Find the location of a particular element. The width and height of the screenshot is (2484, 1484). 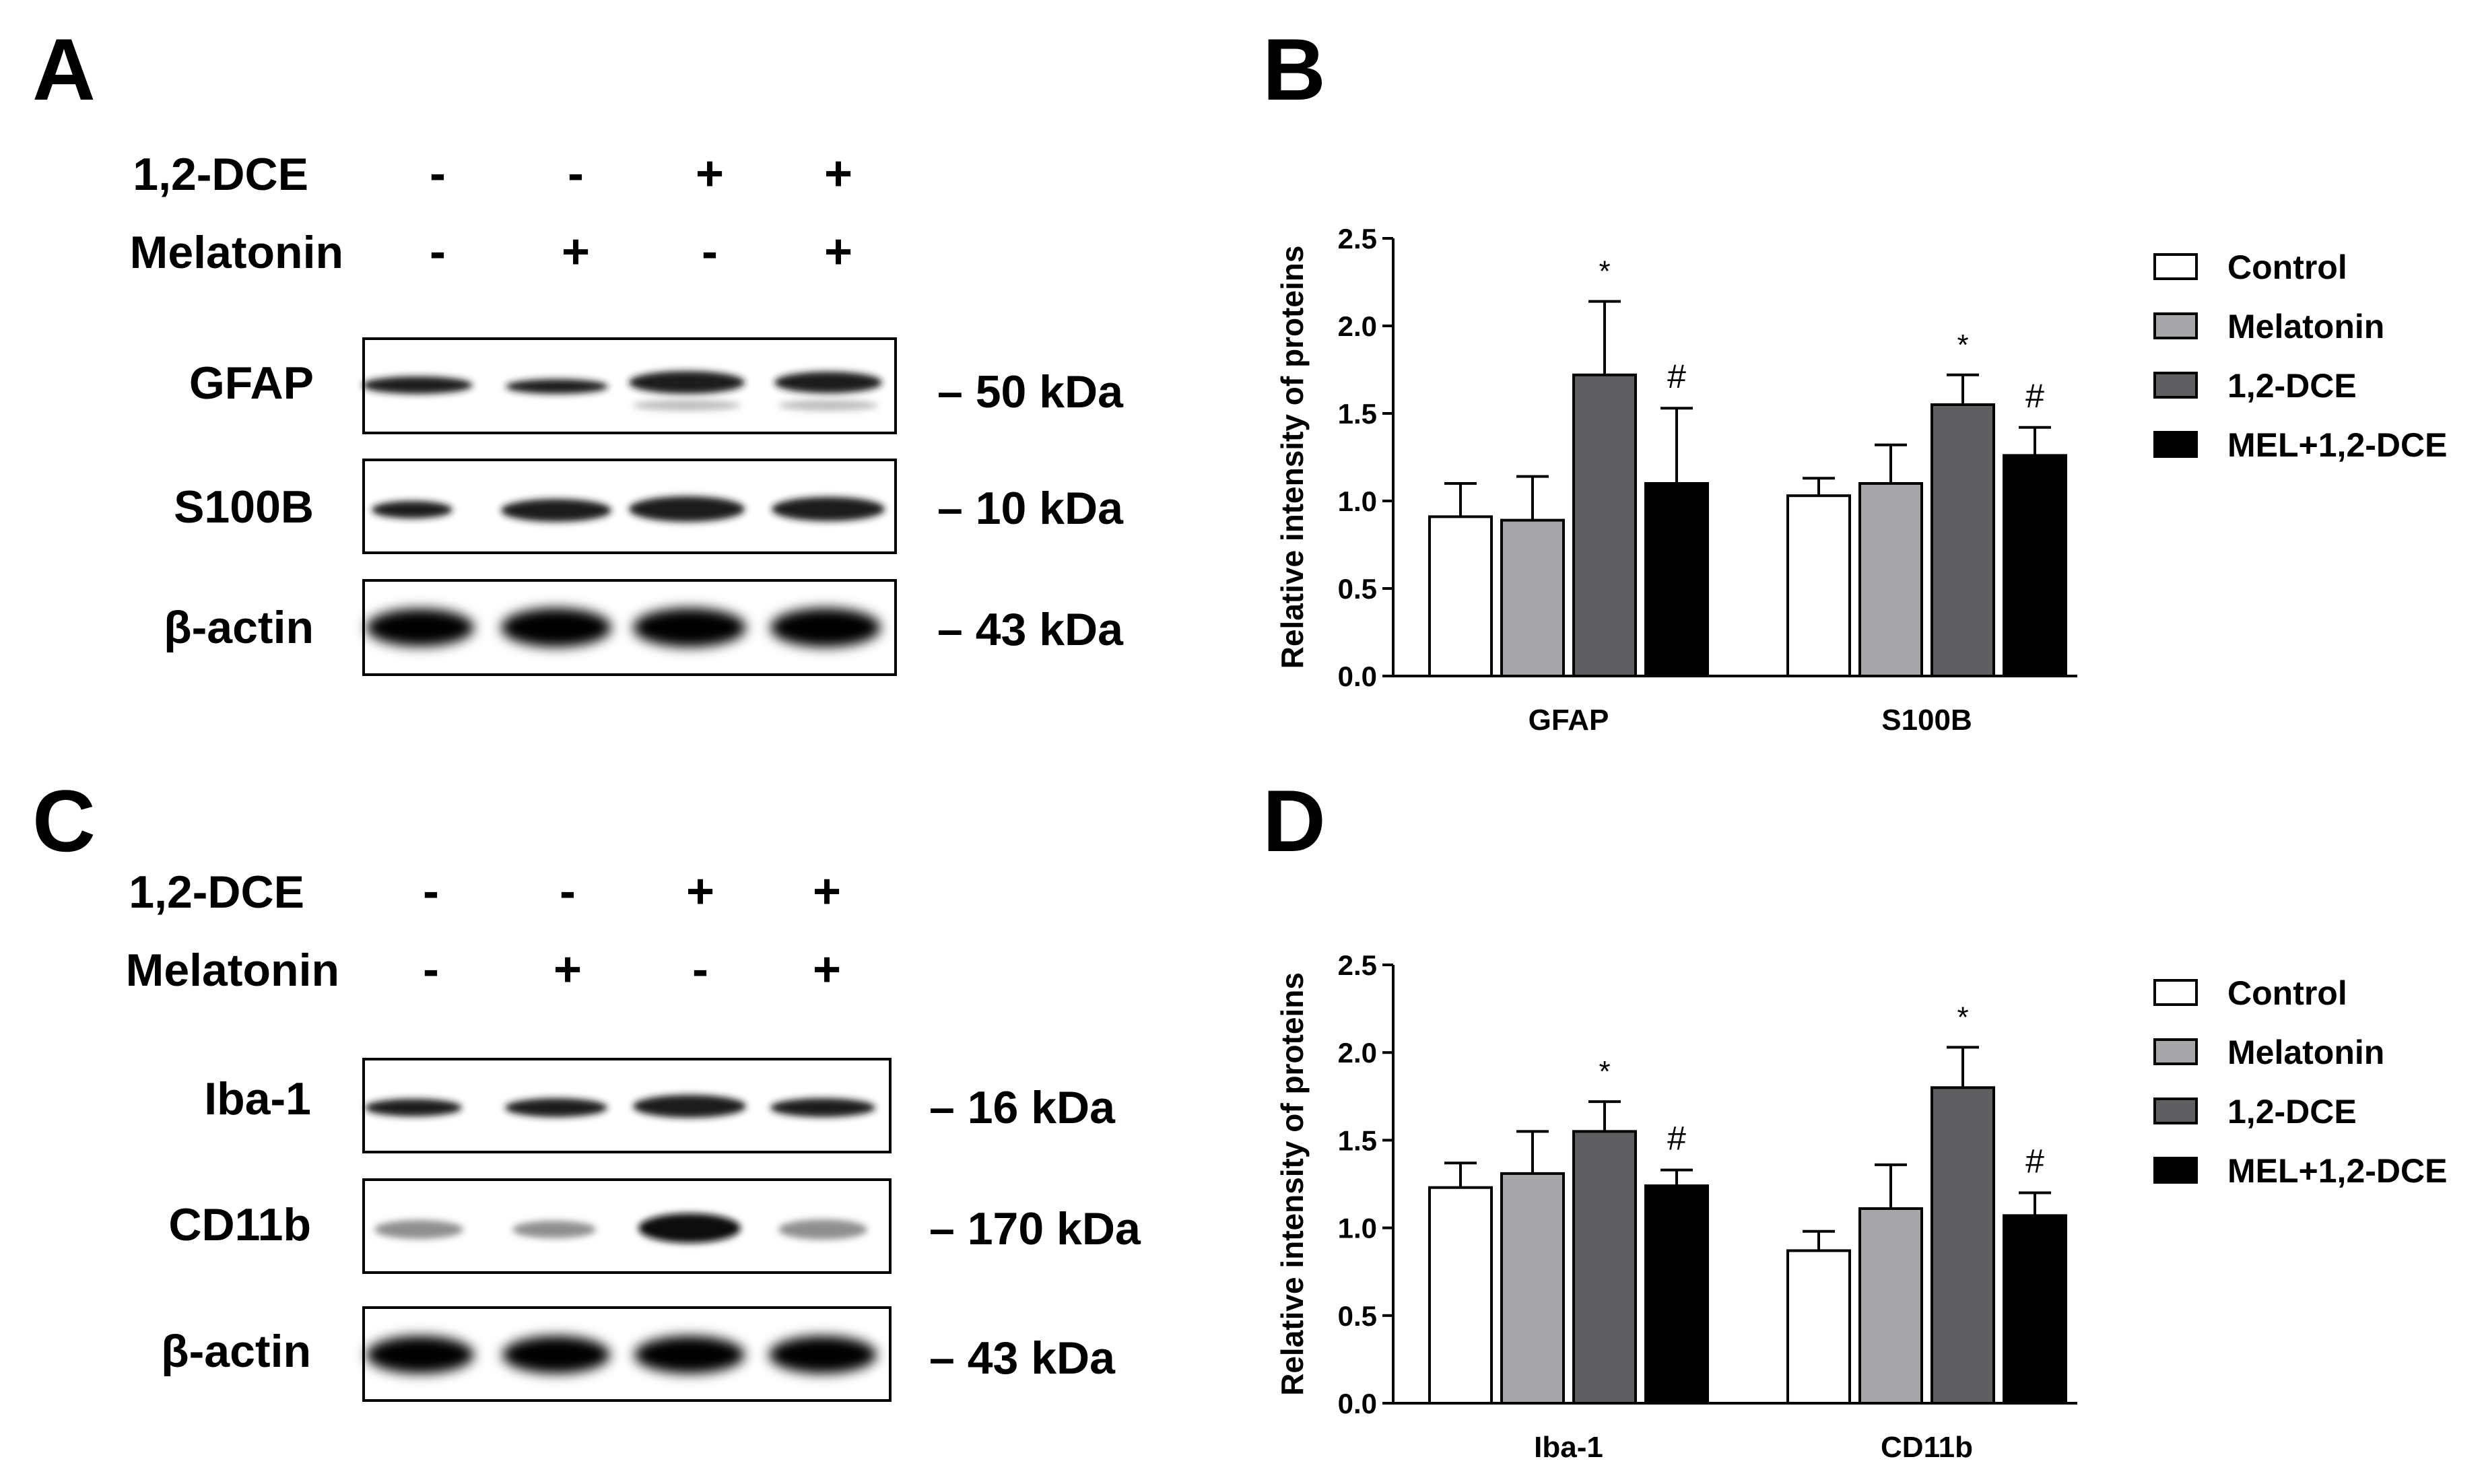

panel-letter-d: D is located at coordinates (1294, 821).